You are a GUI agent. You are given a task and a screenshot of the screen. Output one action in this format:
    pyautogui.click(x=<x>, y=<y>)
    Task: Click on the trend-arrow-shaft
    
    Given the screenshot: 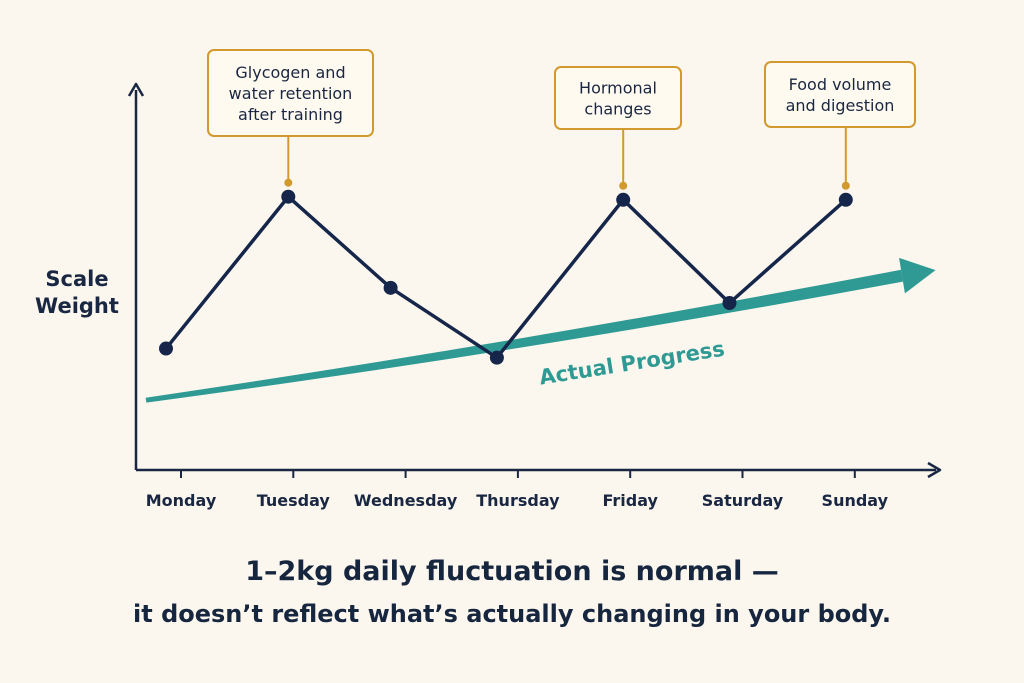 What is the action you would take?
    pyautogui.click(x=524, y=336)
    